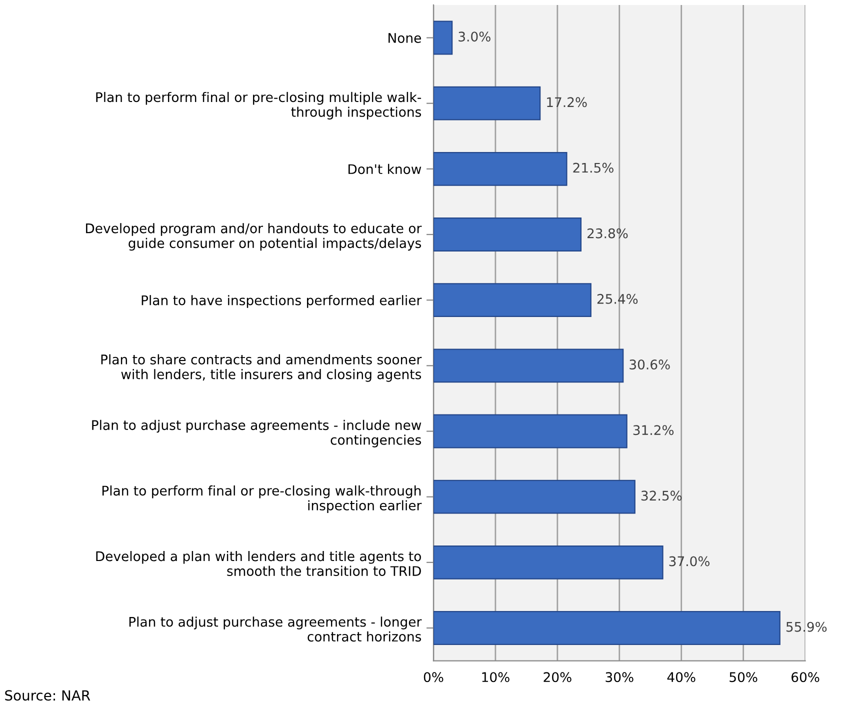  What do you see at coordinates (259, 106) in the screenshot?
I see `y-tick-label: Plan to perform final or pre-closing multiple walk- through inspections` at bounding box center [259, 106].